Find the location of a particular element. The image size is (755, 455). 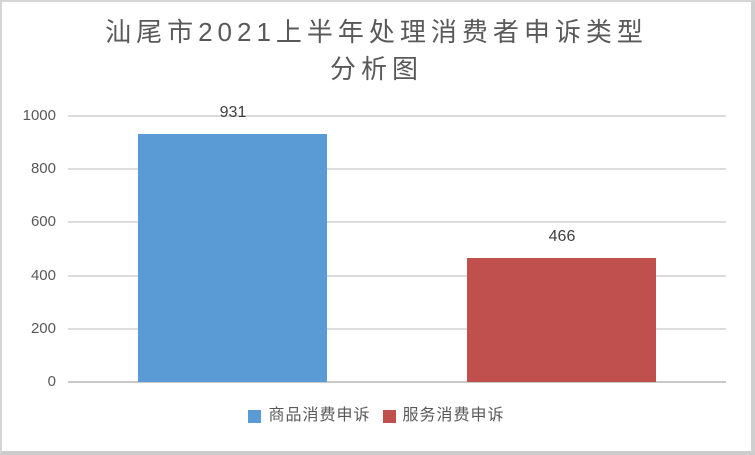

y-axis: 0 200 400 600 800 1000 is located at coordinates (35, 226).